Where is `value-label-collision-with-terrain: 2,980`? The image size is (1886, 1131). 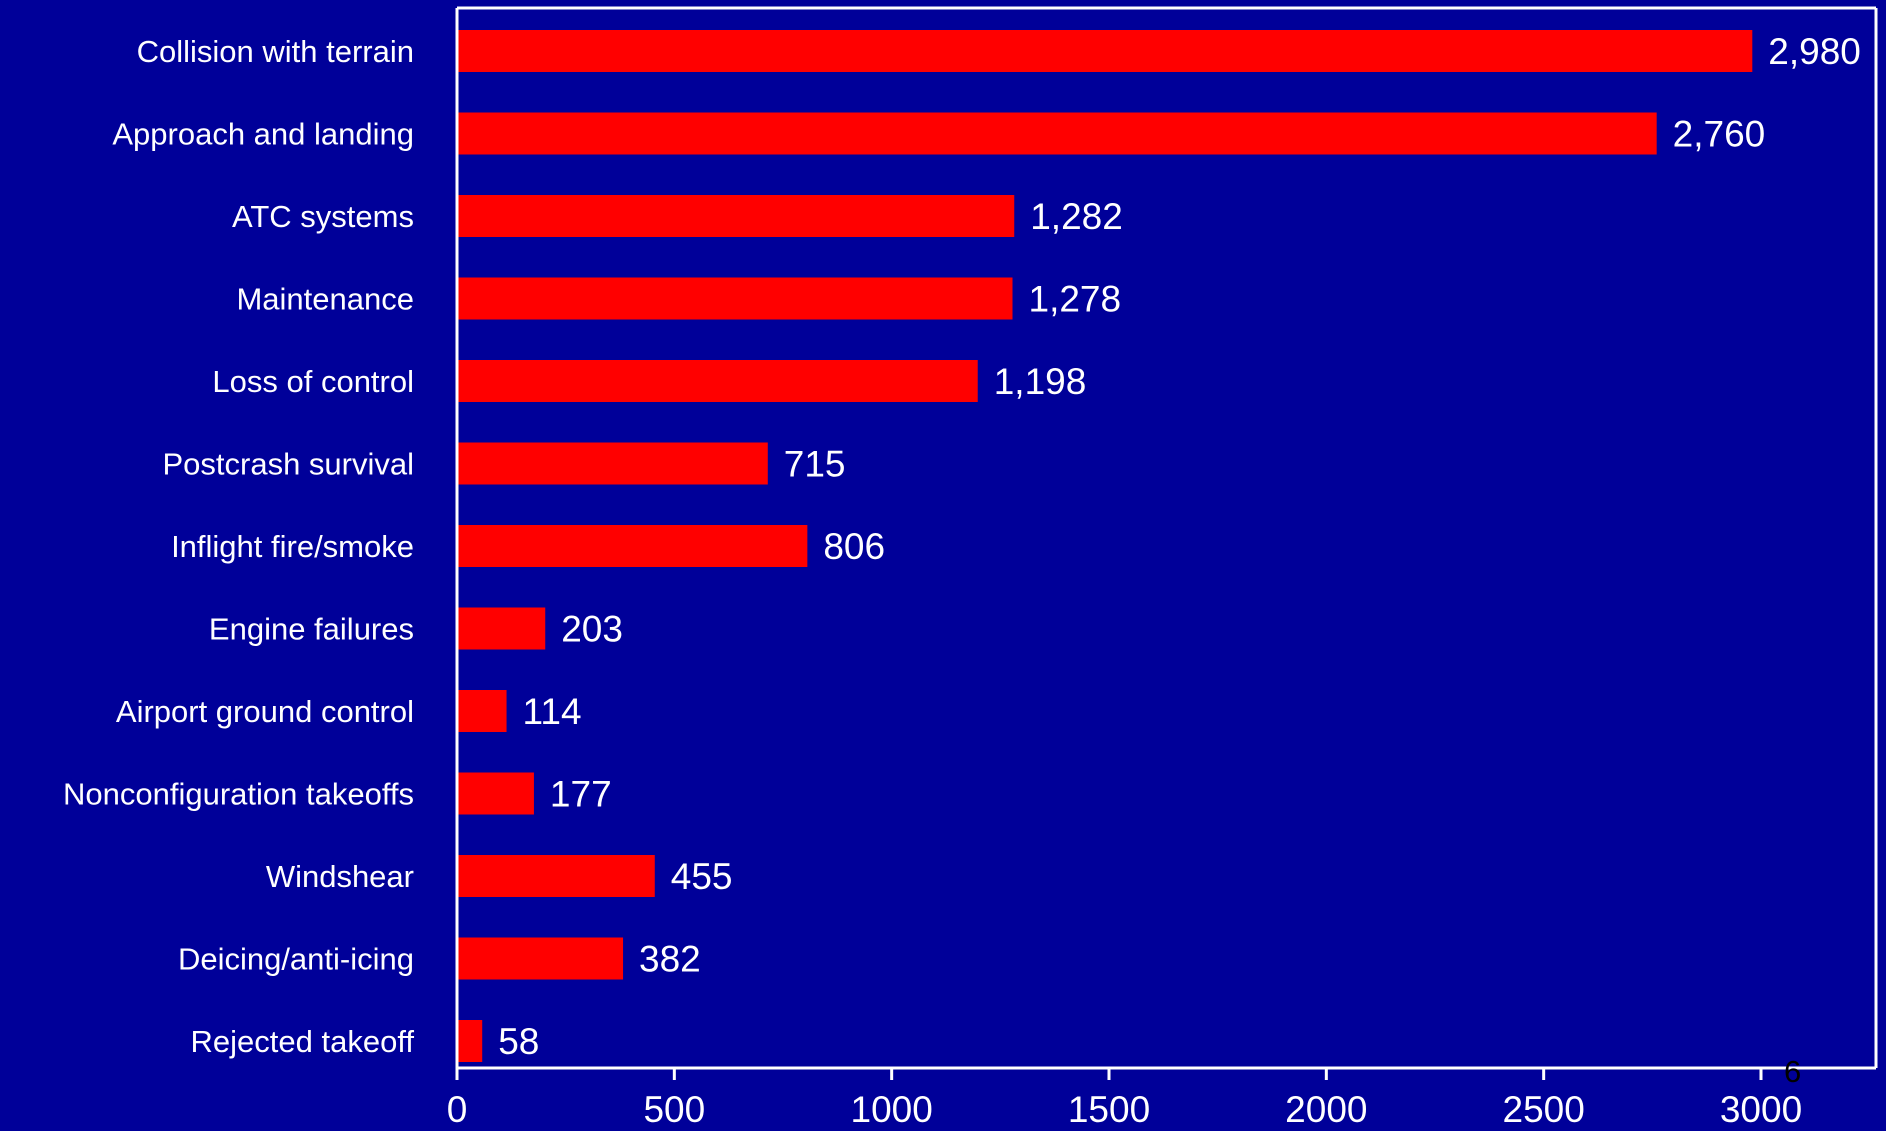
value-label-collision-with-terrain: 2,980 is located at coordinates (1814, 51).